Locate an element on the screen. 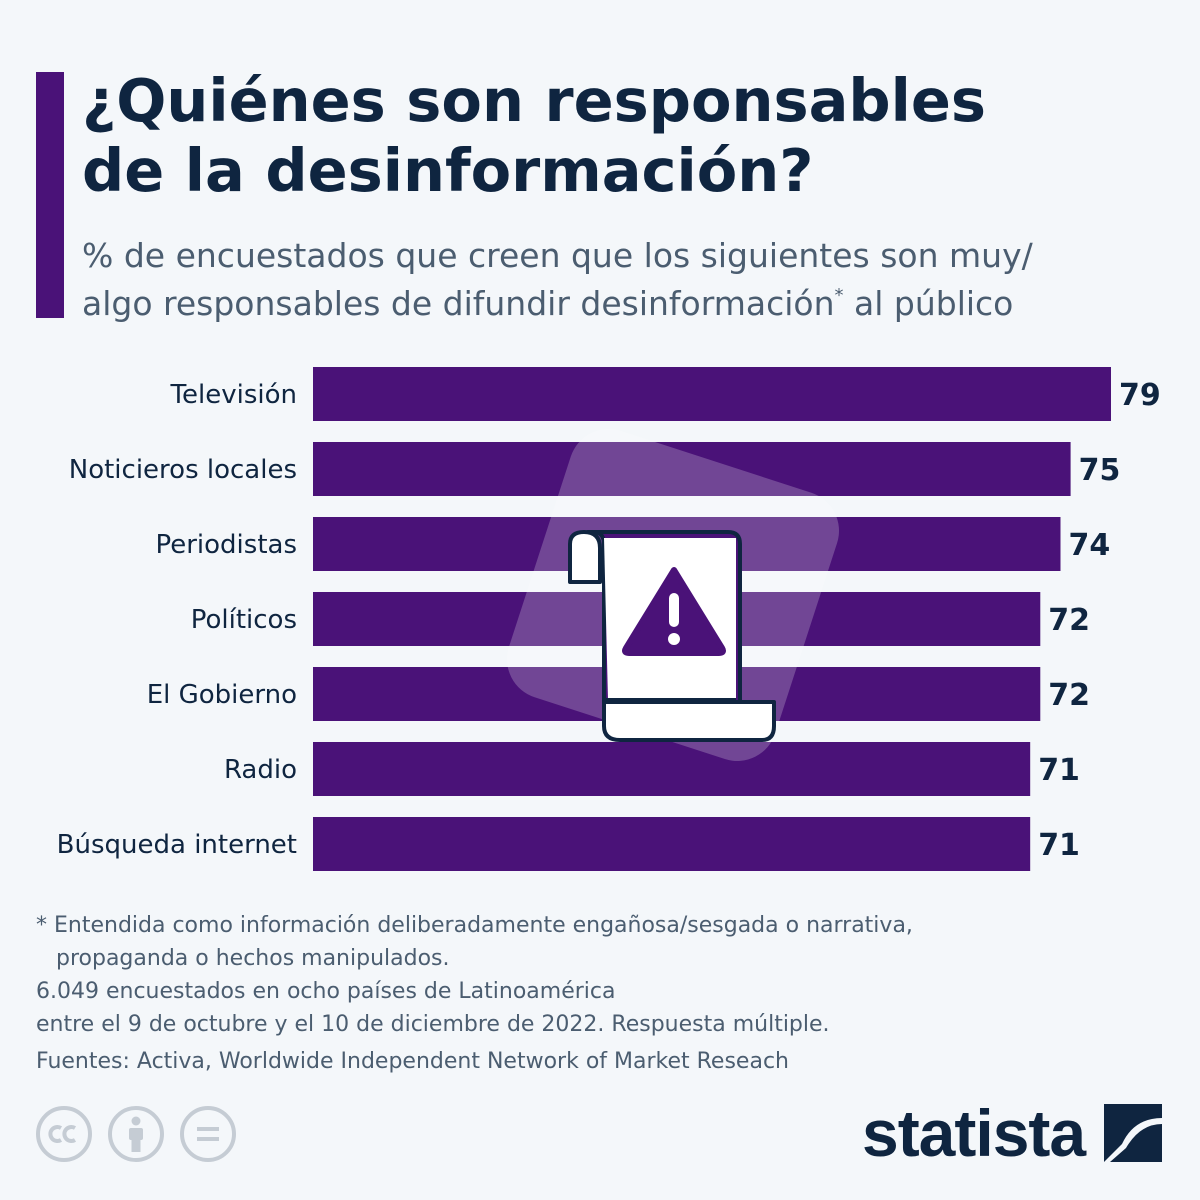 The width and height of the screenshot is (1200, 1200). statista-logo: statista is located at coordinates (1017, 1133).